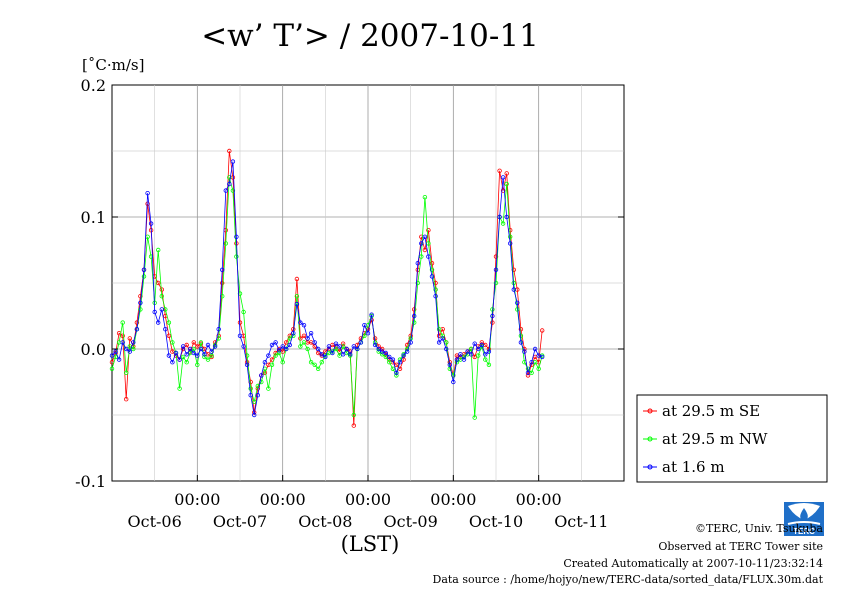 Image resolution: width=842 pixels, height=595 pixels. I want to click on x-day-label: Oct-07, so click(240, 521).